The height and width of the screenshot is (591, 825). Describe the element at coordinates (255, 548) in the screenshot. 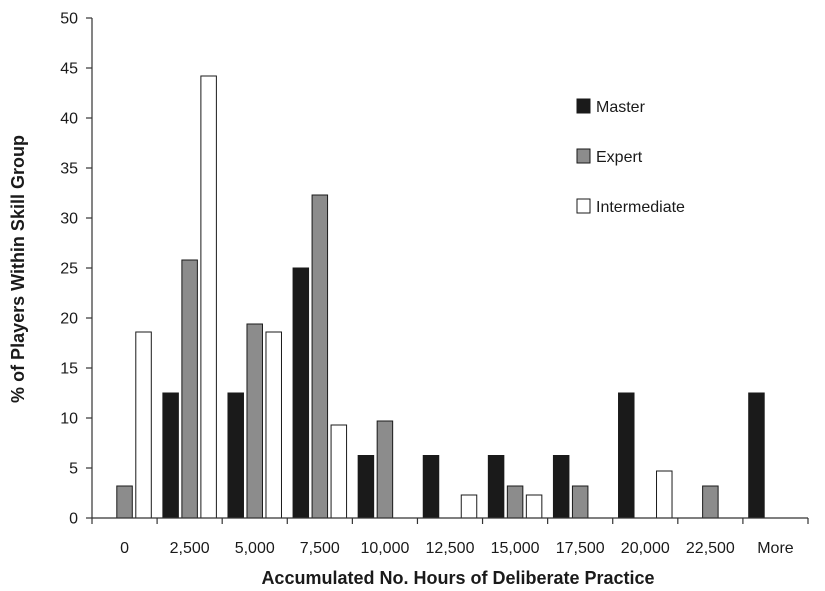

I see `x-tick-label: 5,000` at that location.